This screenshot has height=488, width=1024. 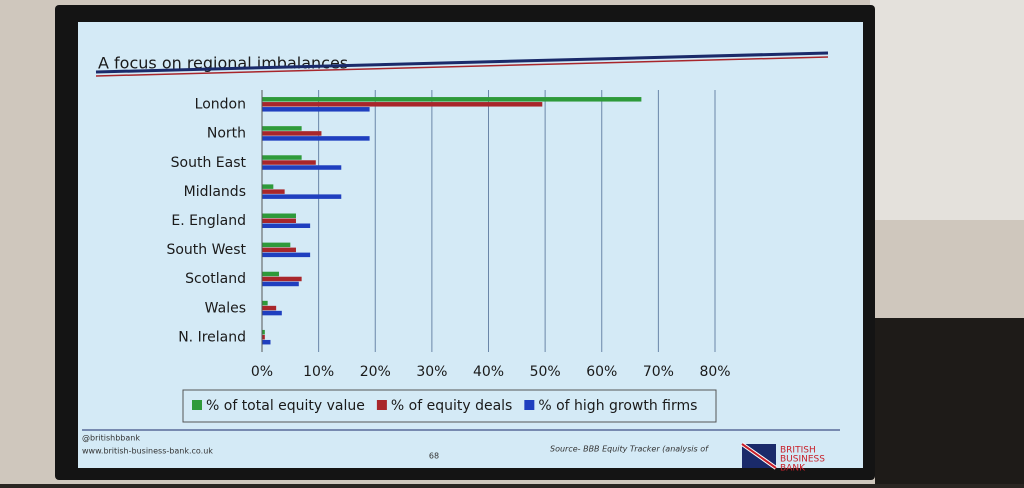 What do you see at coordinates (488, 372) in the screenshot?
I see `x-tick-label: 40%` at bounding box center [488, 372].